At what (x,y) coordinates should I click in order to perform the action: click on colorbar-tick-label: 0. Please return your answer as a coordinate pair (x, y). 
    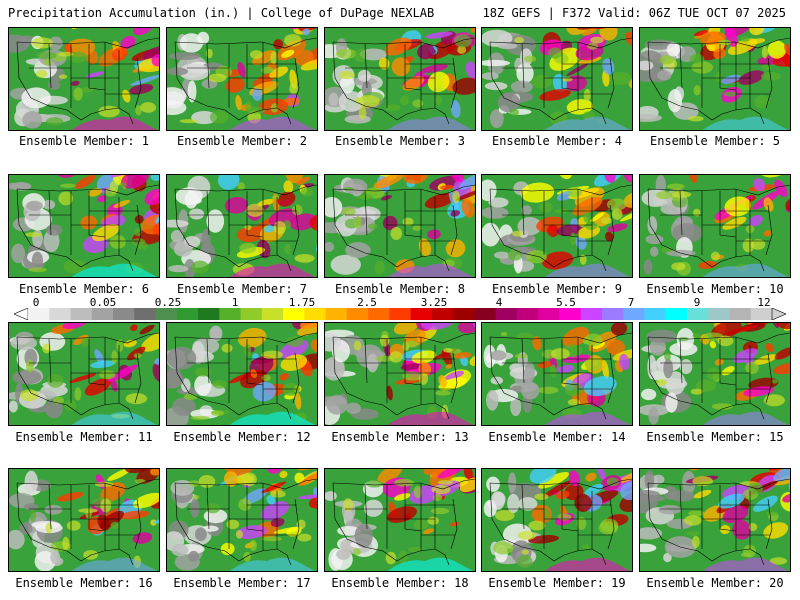
    Looking at the image, I should click on (36, 302).